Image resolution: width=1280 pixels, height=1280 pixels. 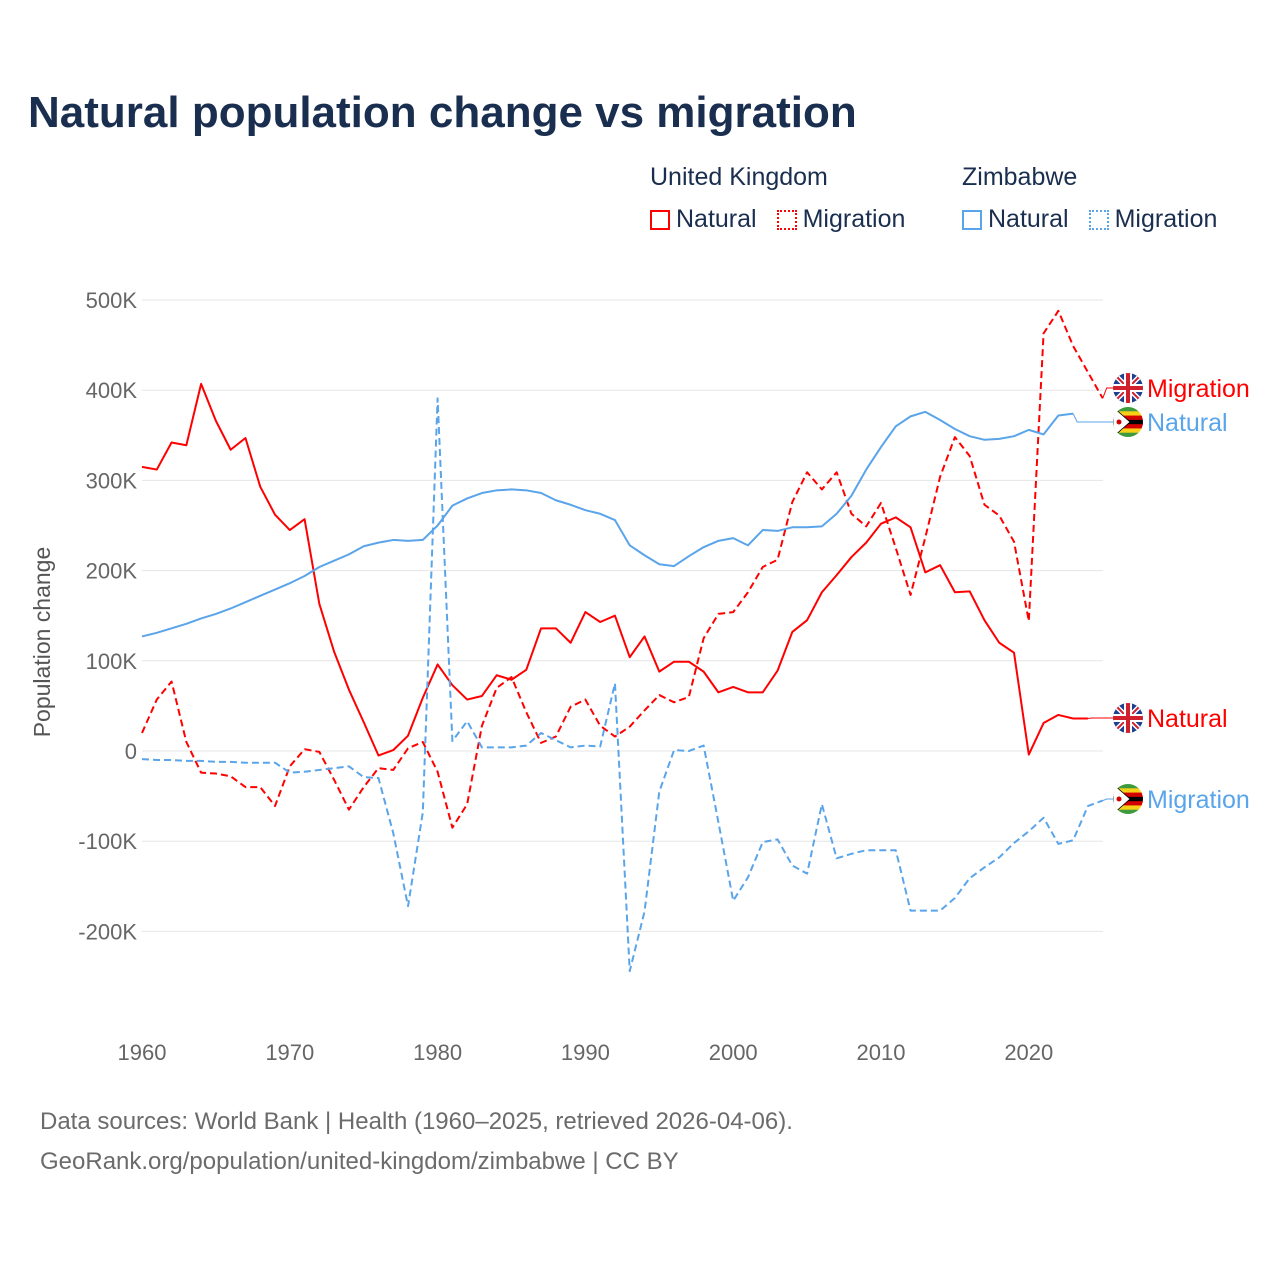 I want to click on legend-row-zimbabwe: Natural Migration, so click(x=1099, y=219).